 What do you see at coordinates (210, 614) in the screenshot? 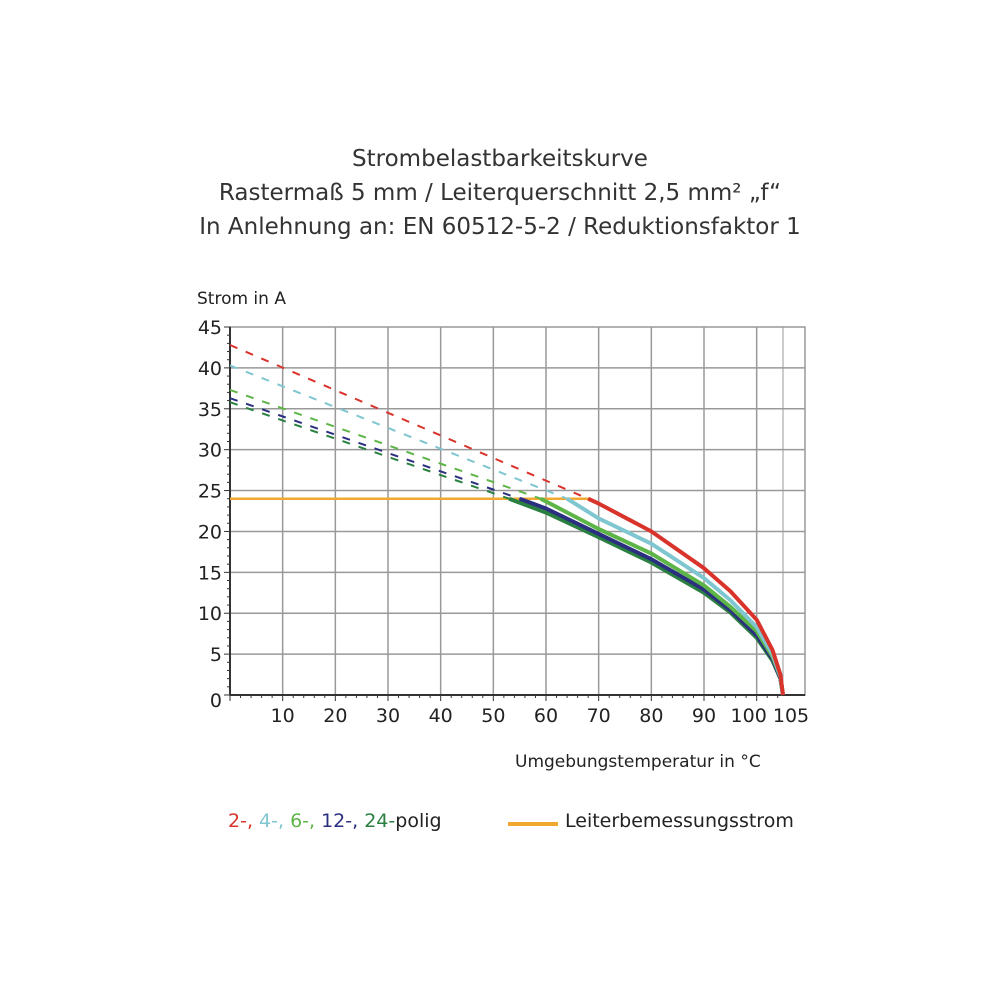
I see `y-tick-label: 10` at bounding box center [210, 614].